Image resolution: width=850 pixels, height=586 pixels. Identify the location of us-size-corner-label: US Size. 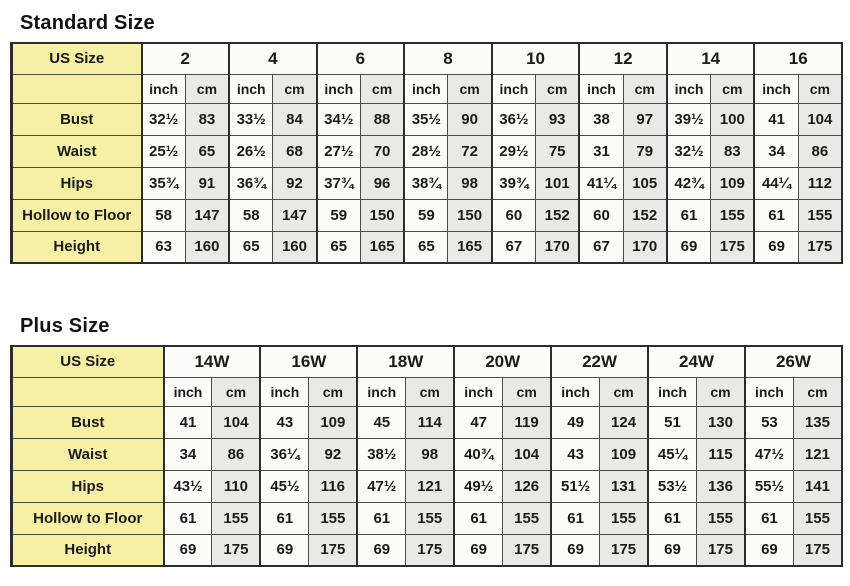
(76, 58).